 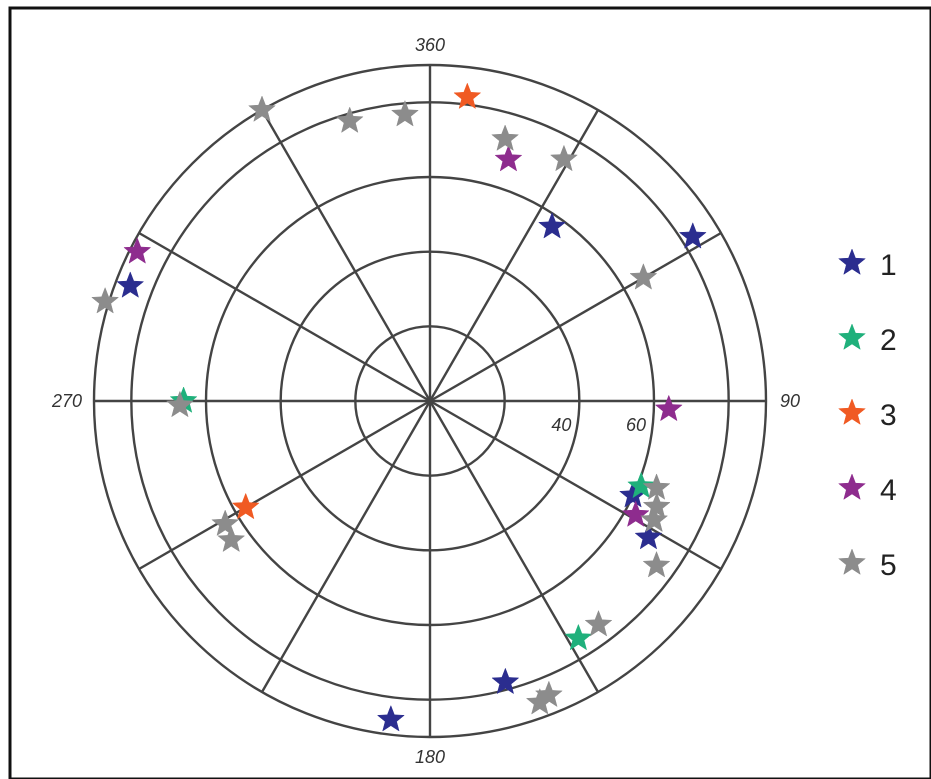 I want to click on center-point, so click(x=430, y=401).